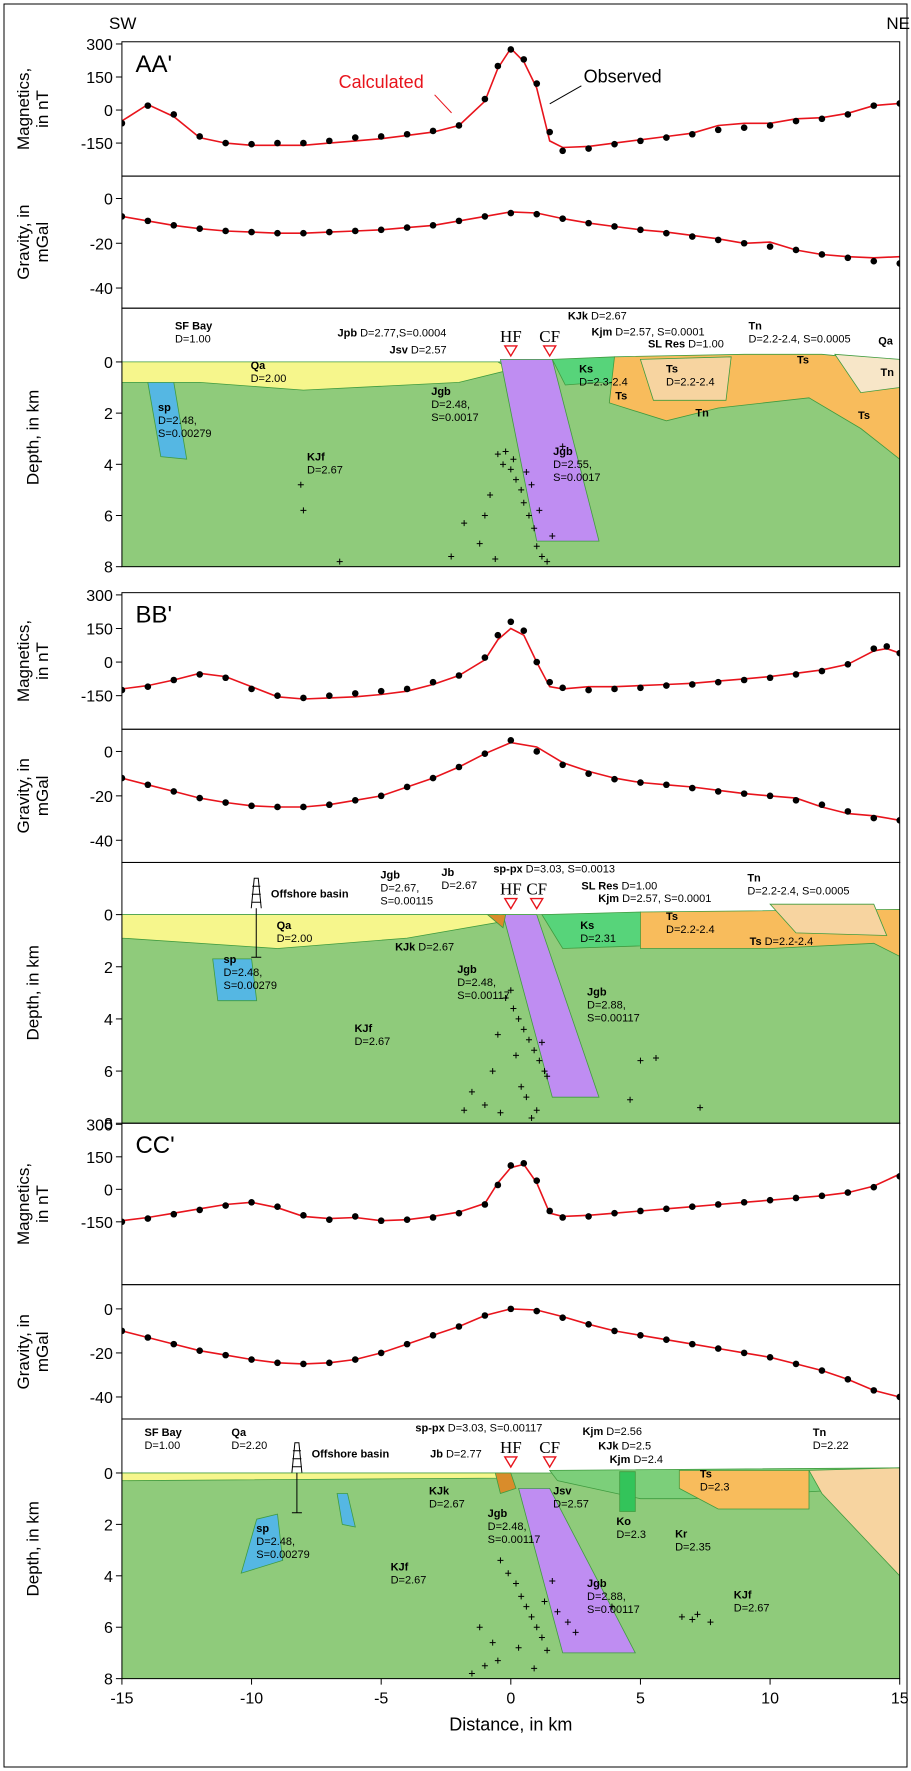 The height and width of the screenshot is (1771, 911). What do you see at coordinates (572, 465) in the screenshot?
I see `unit-density: D=2.55,` at bounding box center [572, 465].